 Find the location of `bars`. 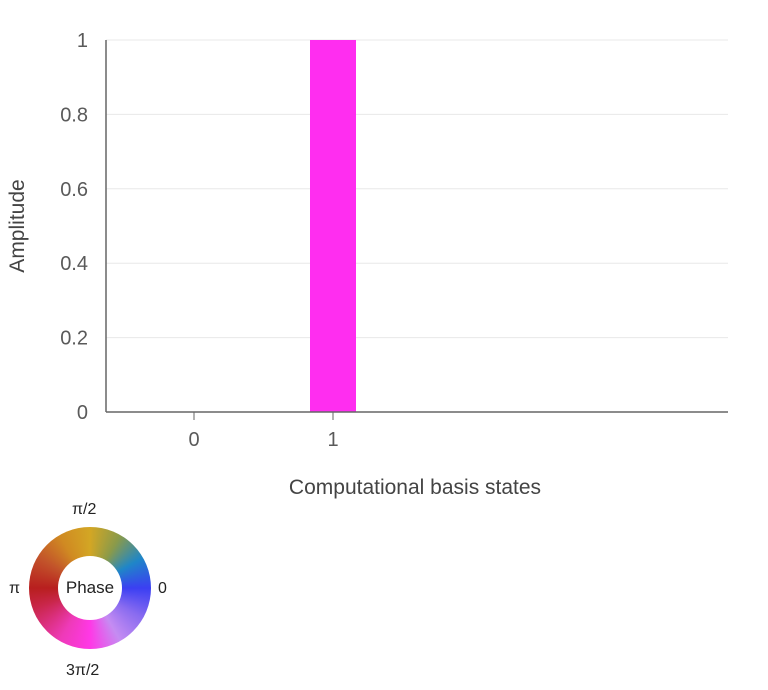

bars is located at coordinates (333, 226).